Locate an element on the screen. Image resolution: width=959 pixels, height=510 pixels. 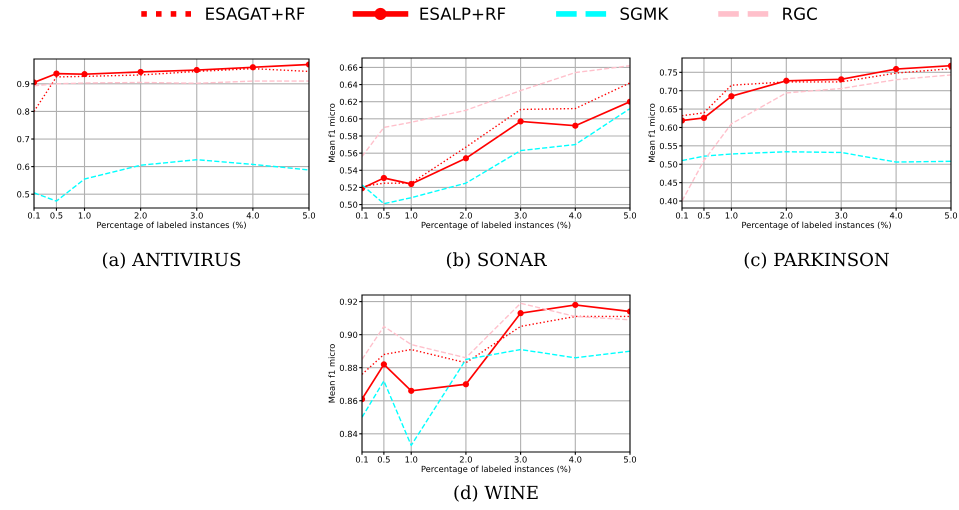
legend-label: ESAGAT+RF is located at coordinates (255, 13).